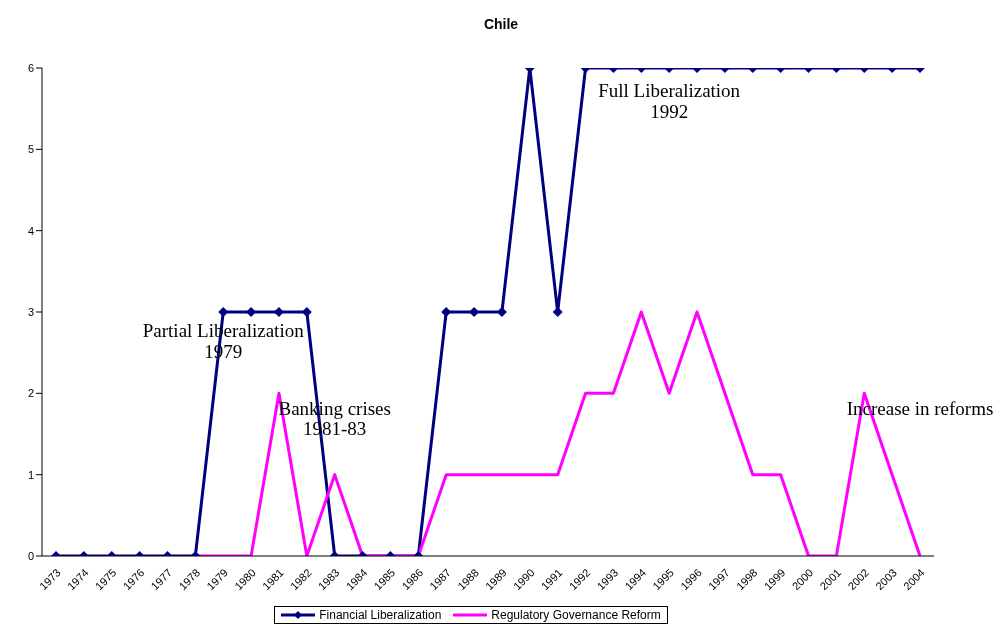  What do you see at coordinates (501, 24) in the screenshot?
I see `chart-title: Chile` at bounding box center [501, 24].